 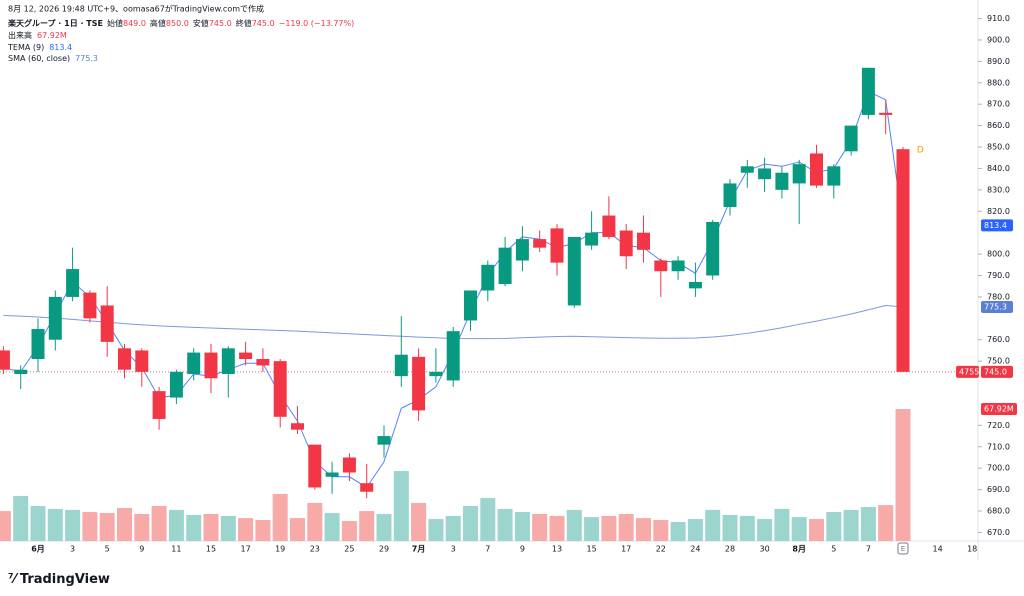 I want to click on x-tick-label: 9, so click(x=141, y=549).